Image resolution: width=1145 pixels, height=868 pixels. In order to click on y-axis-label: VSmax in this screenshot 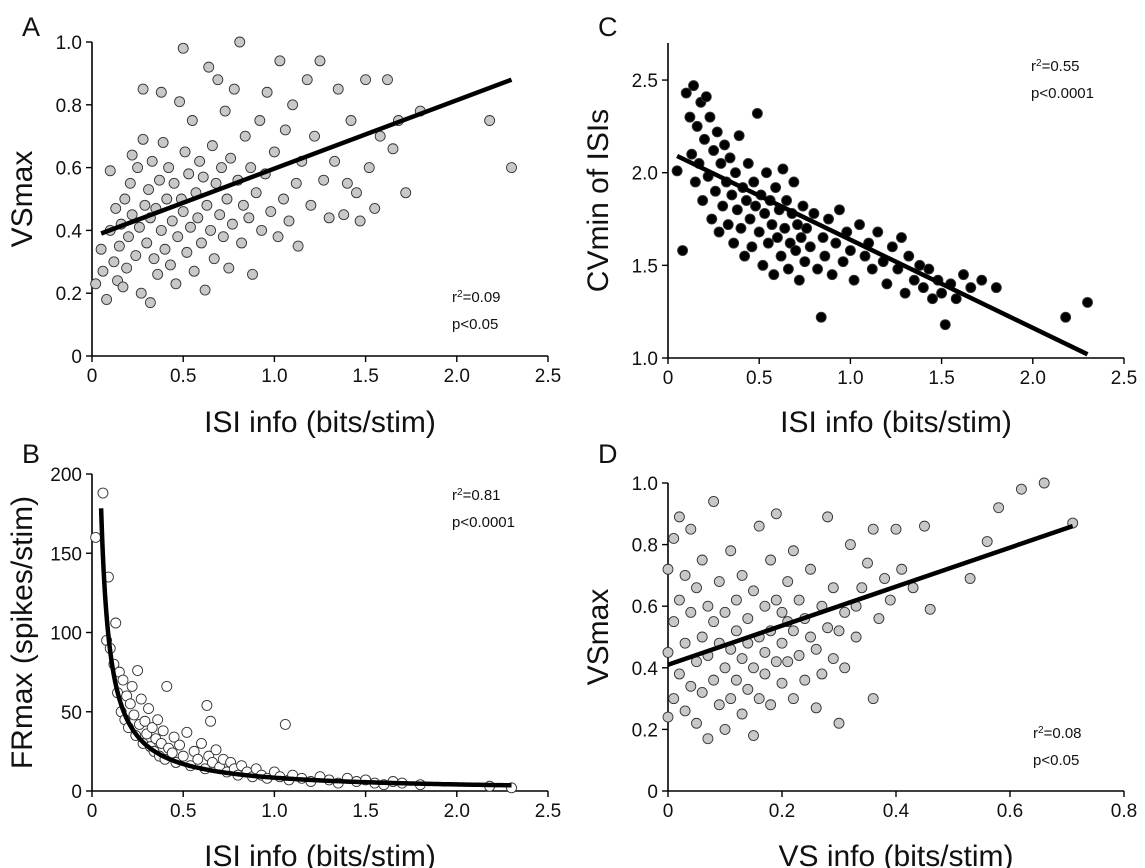, I will do `click(598, 637)`.